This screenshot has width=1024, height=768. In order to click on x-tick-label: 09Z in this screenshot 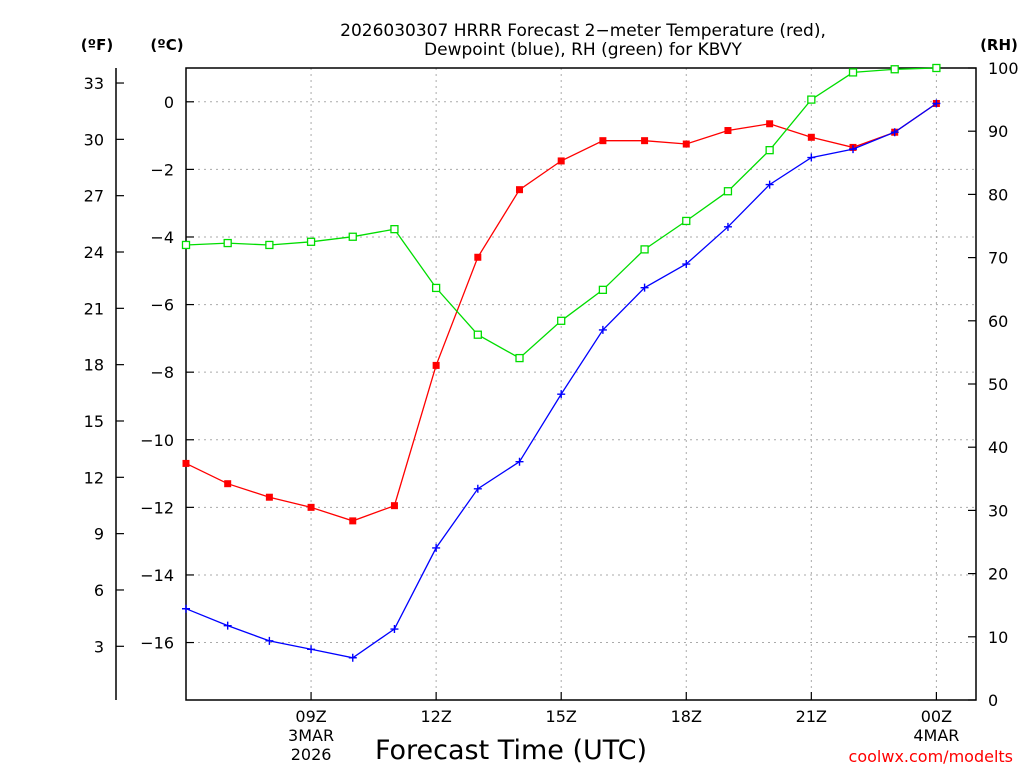, I will do `click(310, 716)`.